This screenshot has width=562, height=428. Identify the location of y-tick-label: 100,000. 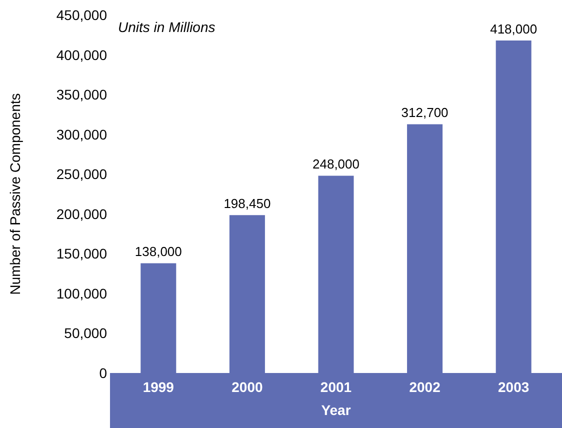
(82, 293).